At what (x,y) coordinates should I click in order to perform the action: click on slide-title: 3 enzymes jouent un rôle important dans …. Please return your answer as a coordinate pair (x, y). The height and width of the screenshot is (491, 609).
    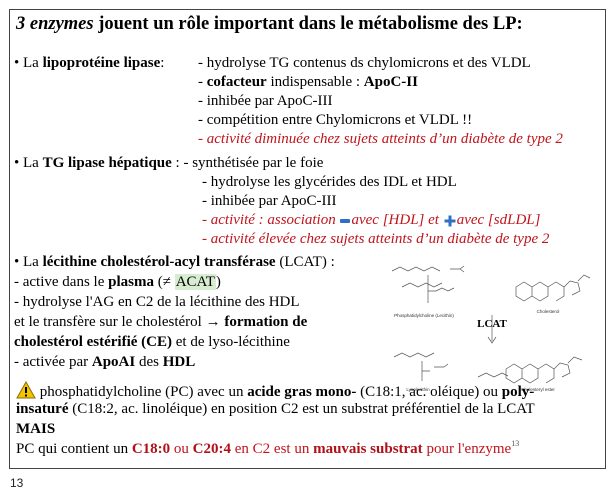
    Looking at the image, I should click on (269, 24).